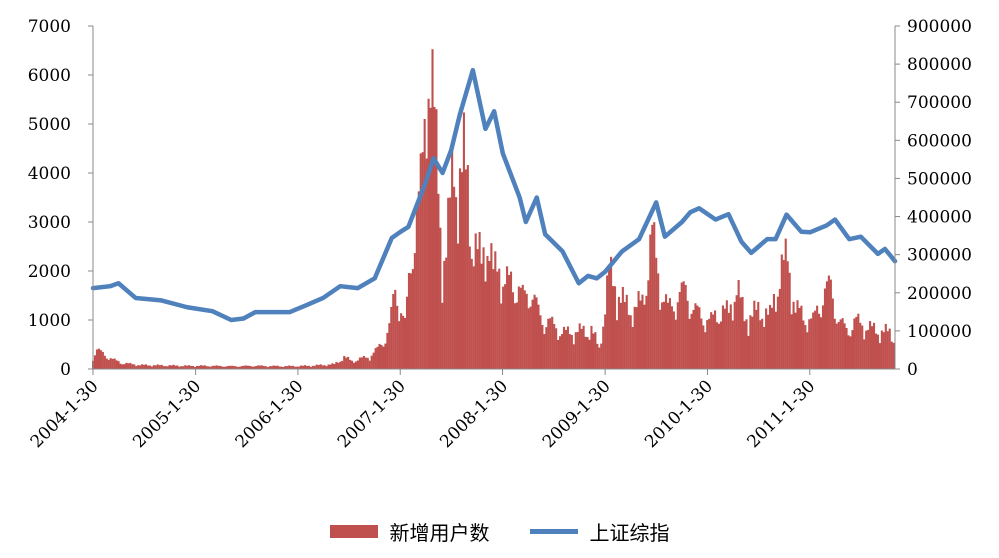 The image size is (999, 558). Describe the element at coordinates (372, 414) in the screenshot. I see `x-tick-label: 2007-1-30` at that location.